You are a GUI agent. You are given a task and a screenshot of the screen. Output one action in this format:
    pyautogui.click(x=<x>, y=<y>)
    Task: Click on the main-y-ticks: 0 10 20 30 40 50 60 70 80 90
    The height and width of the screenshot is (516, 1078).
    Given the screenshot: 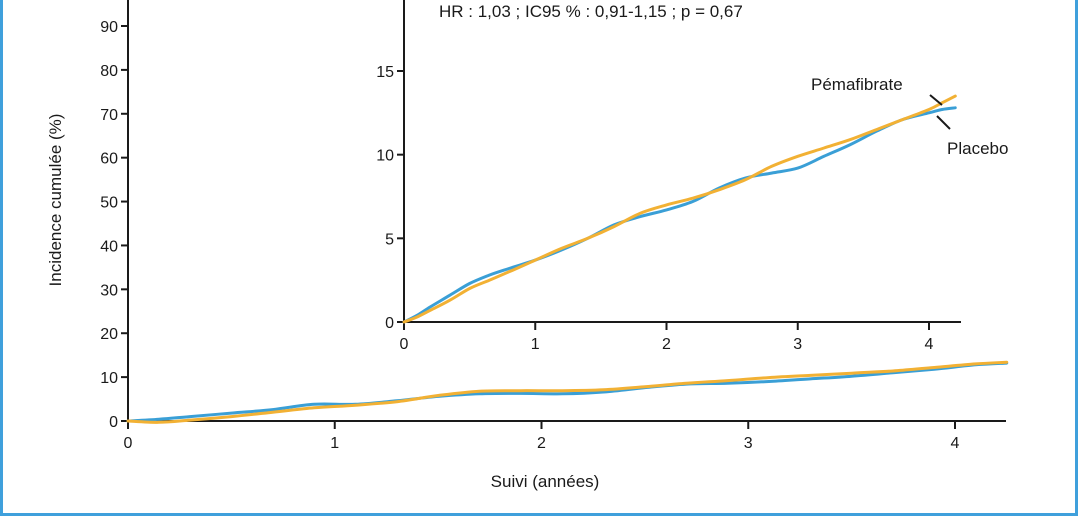 What is the action you would take?
    pyautogui.click(x=114, y=225)
    